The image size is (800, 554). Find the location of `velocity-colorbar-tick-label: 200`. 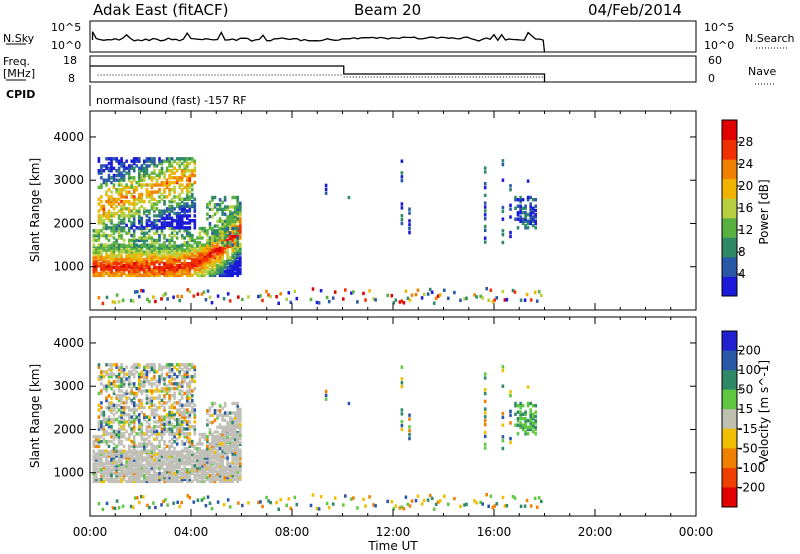

velocity-colorbar-tick-label: 200 is located at coordinates (749, 351).